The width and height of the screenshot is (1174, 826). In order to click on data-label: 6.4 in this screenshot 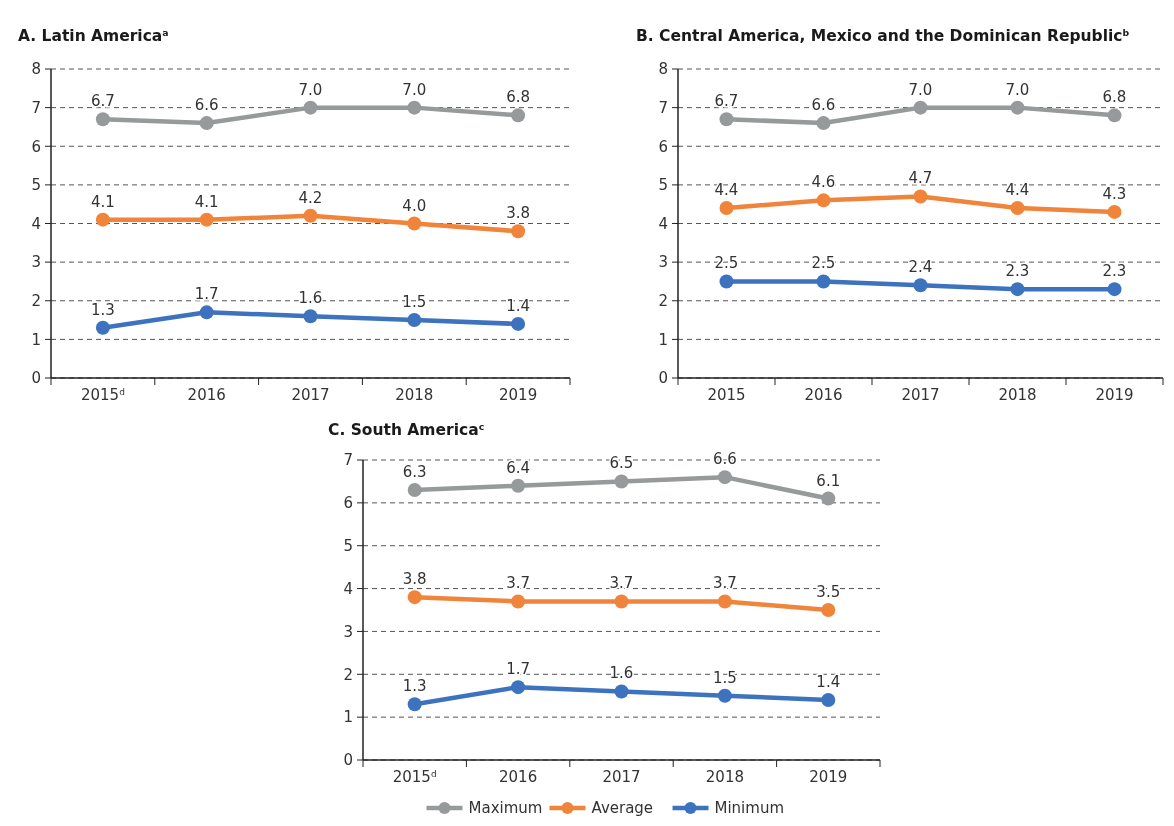, I will do `click(518, 467)`.